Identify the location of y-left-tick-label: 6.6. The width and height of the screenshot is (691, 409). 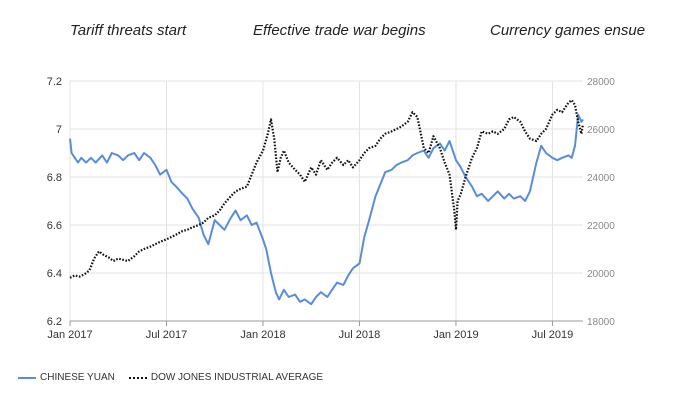
(54, 226).